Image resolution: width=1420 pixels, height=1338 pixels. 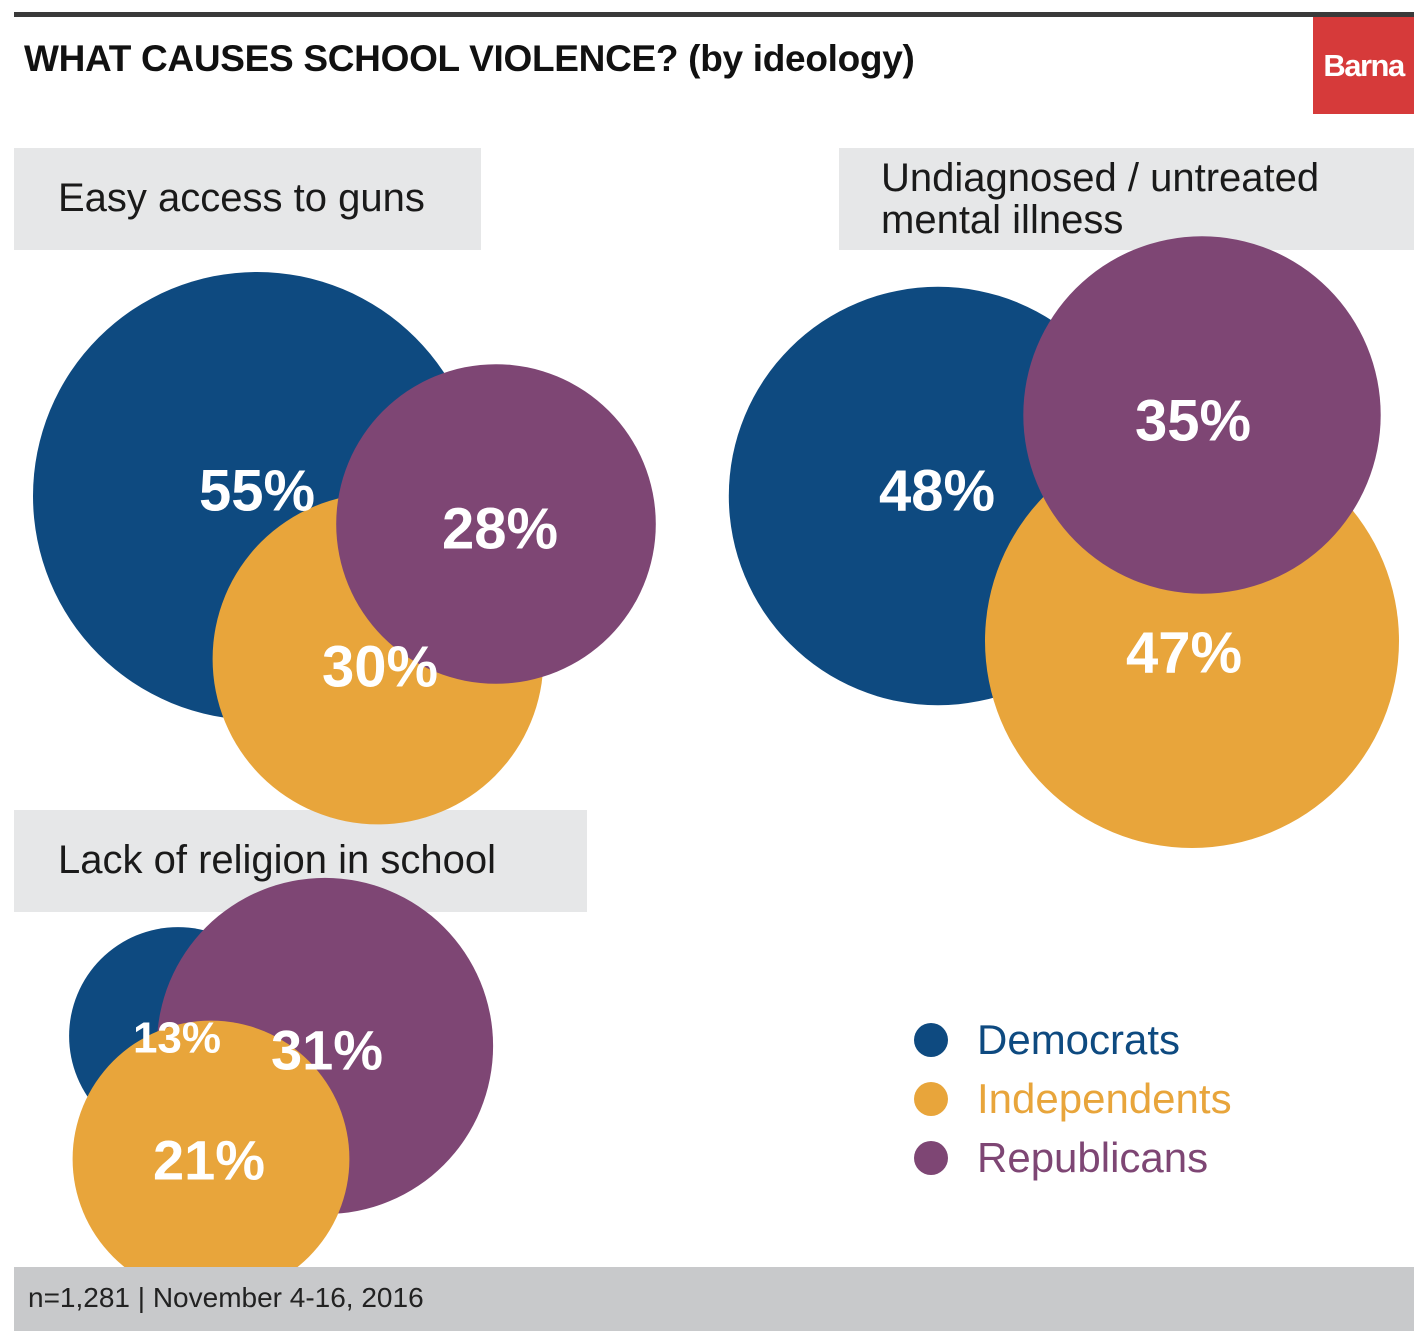 I want to click on bubble-group-panel-3: 13% 31%21%, so click(x=281, y=1087).